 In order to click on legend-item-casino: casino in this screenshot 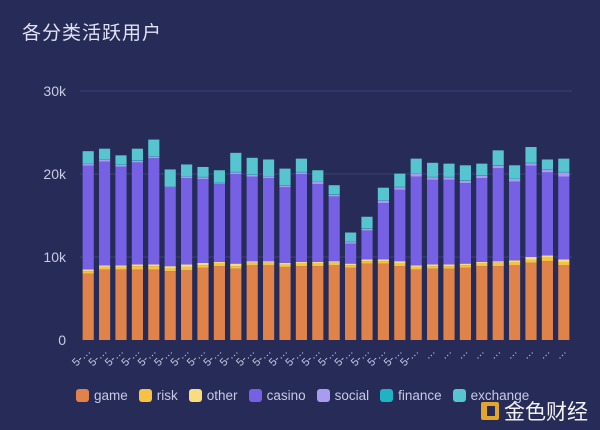, I will do `click(277, 395)`.